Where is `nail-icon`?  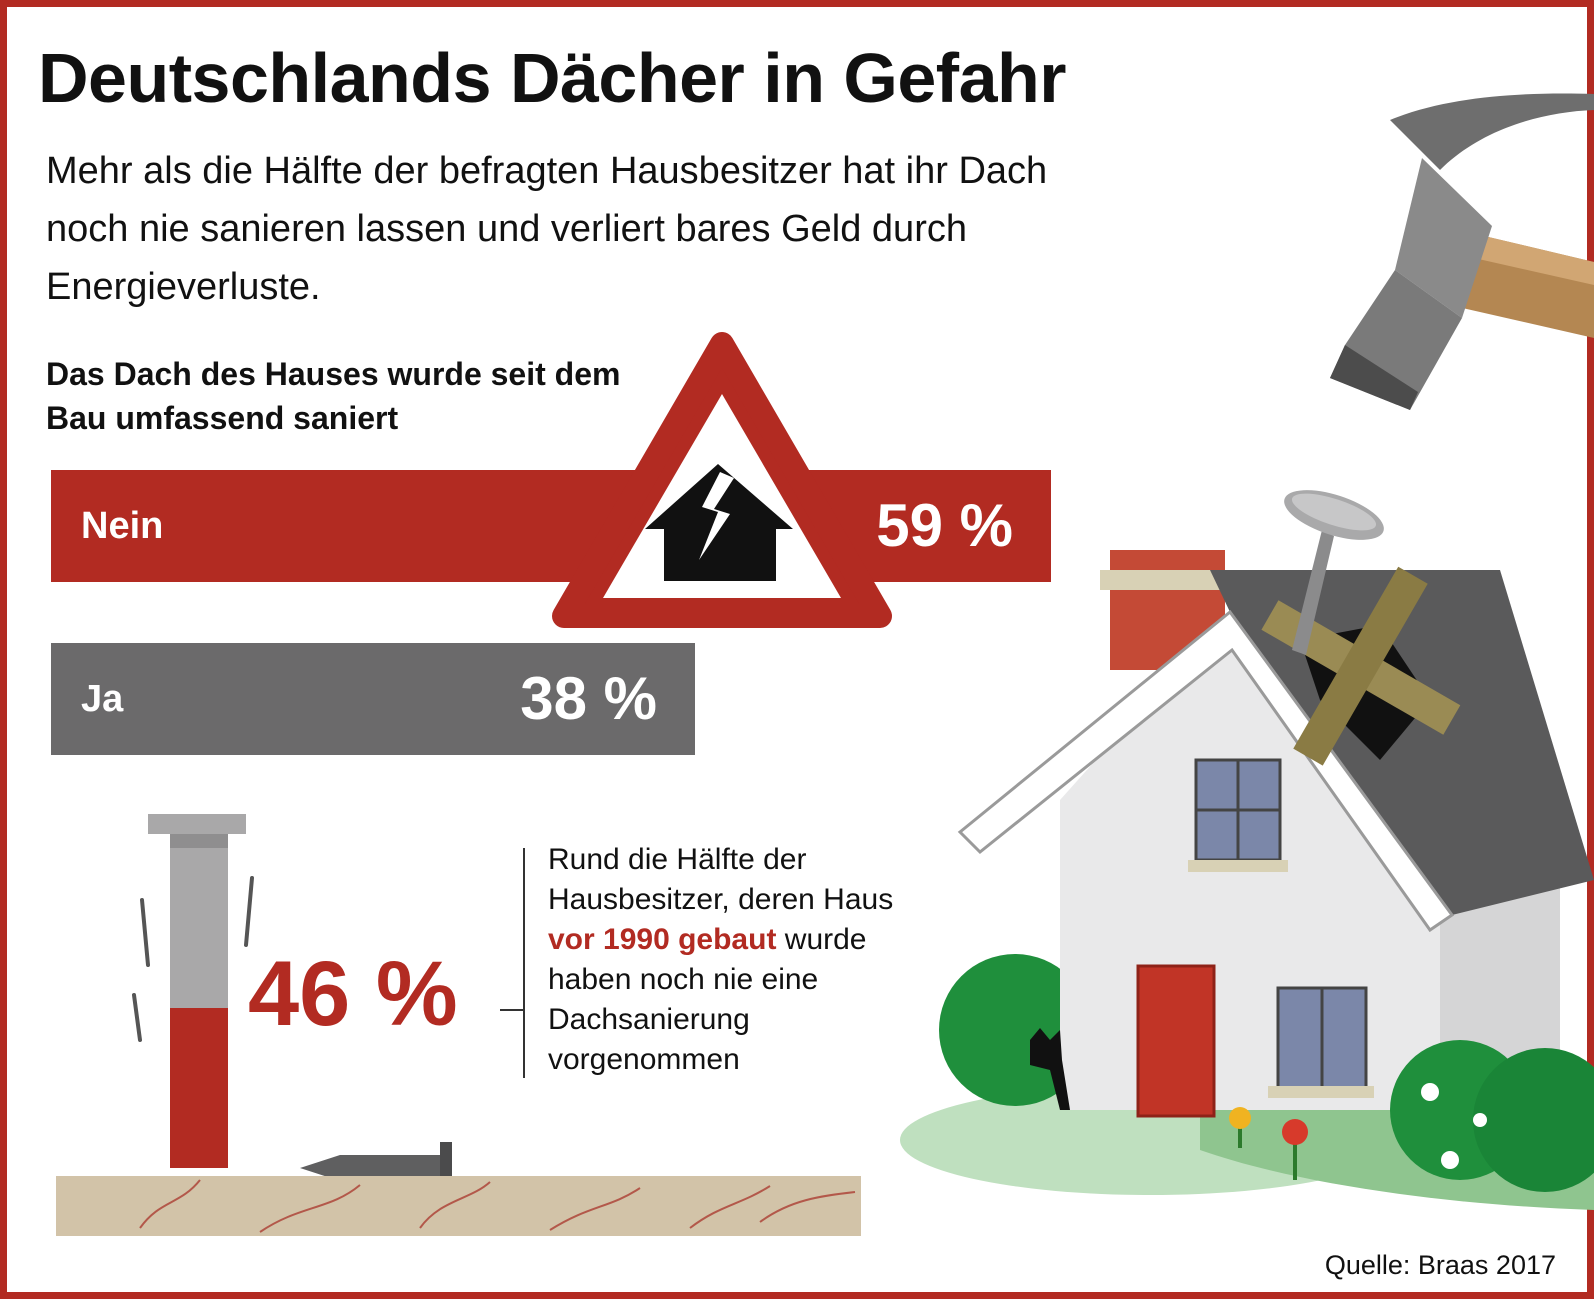 nail-icon is located at coordinates (1334, 572).